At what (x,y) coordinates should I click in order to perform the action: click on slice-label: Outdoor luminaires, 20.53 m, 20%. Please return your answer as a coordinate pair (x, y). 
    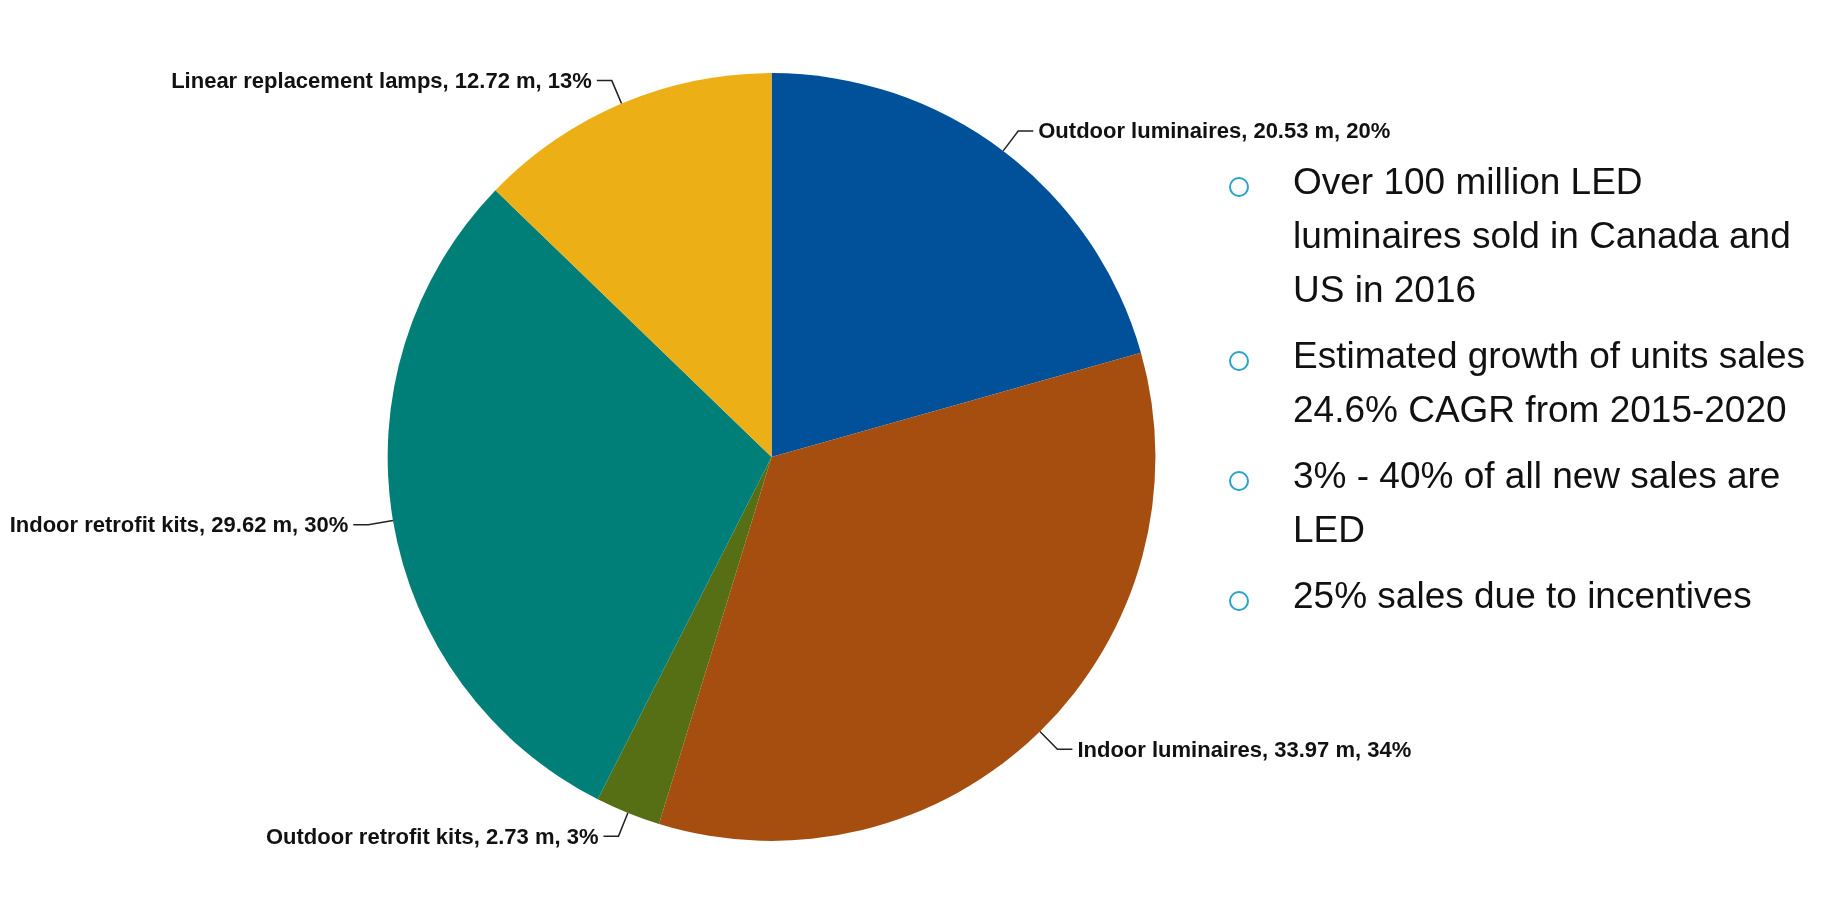
    Looking at the image, I should click on (1214, 131).